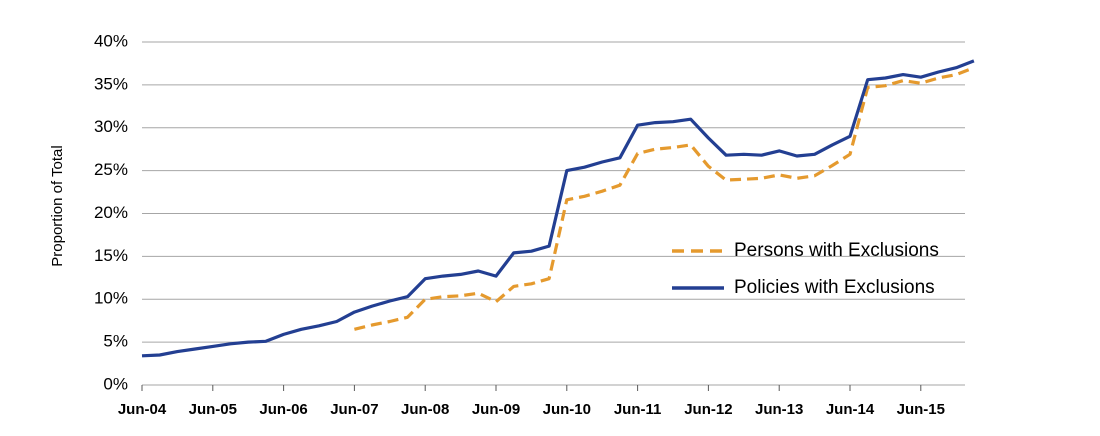 The width and height of the screenshot is (1100, 436). Describe the element at coordinates (354, 409) in the screenshot. I see `x-tick-label: Jun-07` at that location.